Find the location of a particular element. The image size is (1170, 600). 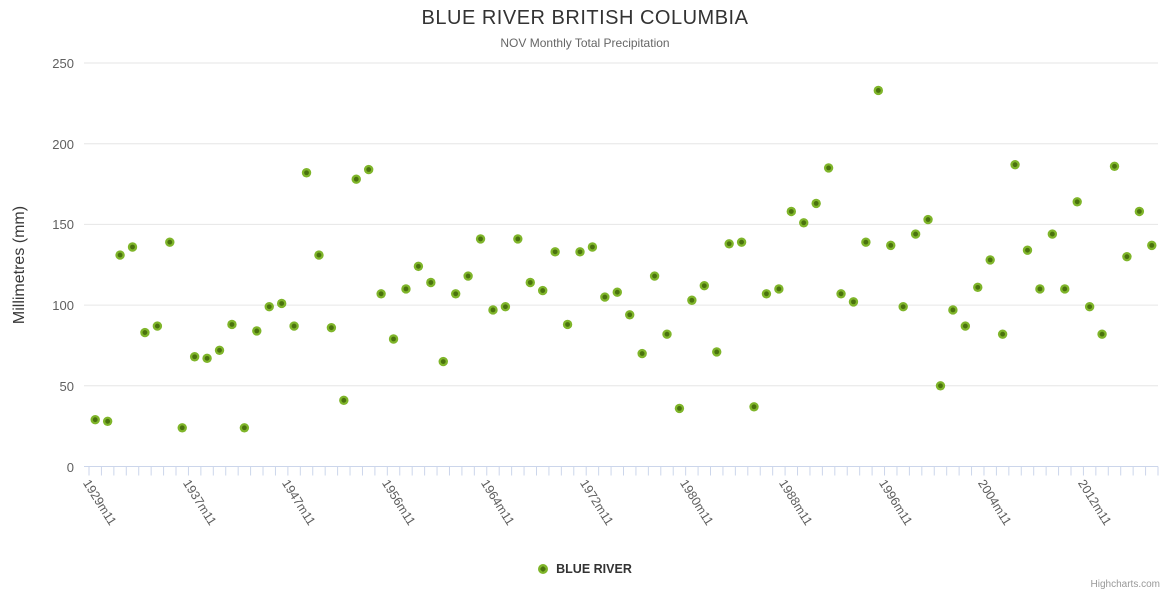

y-axis-label: 150 is located at coordinates (63, 225).